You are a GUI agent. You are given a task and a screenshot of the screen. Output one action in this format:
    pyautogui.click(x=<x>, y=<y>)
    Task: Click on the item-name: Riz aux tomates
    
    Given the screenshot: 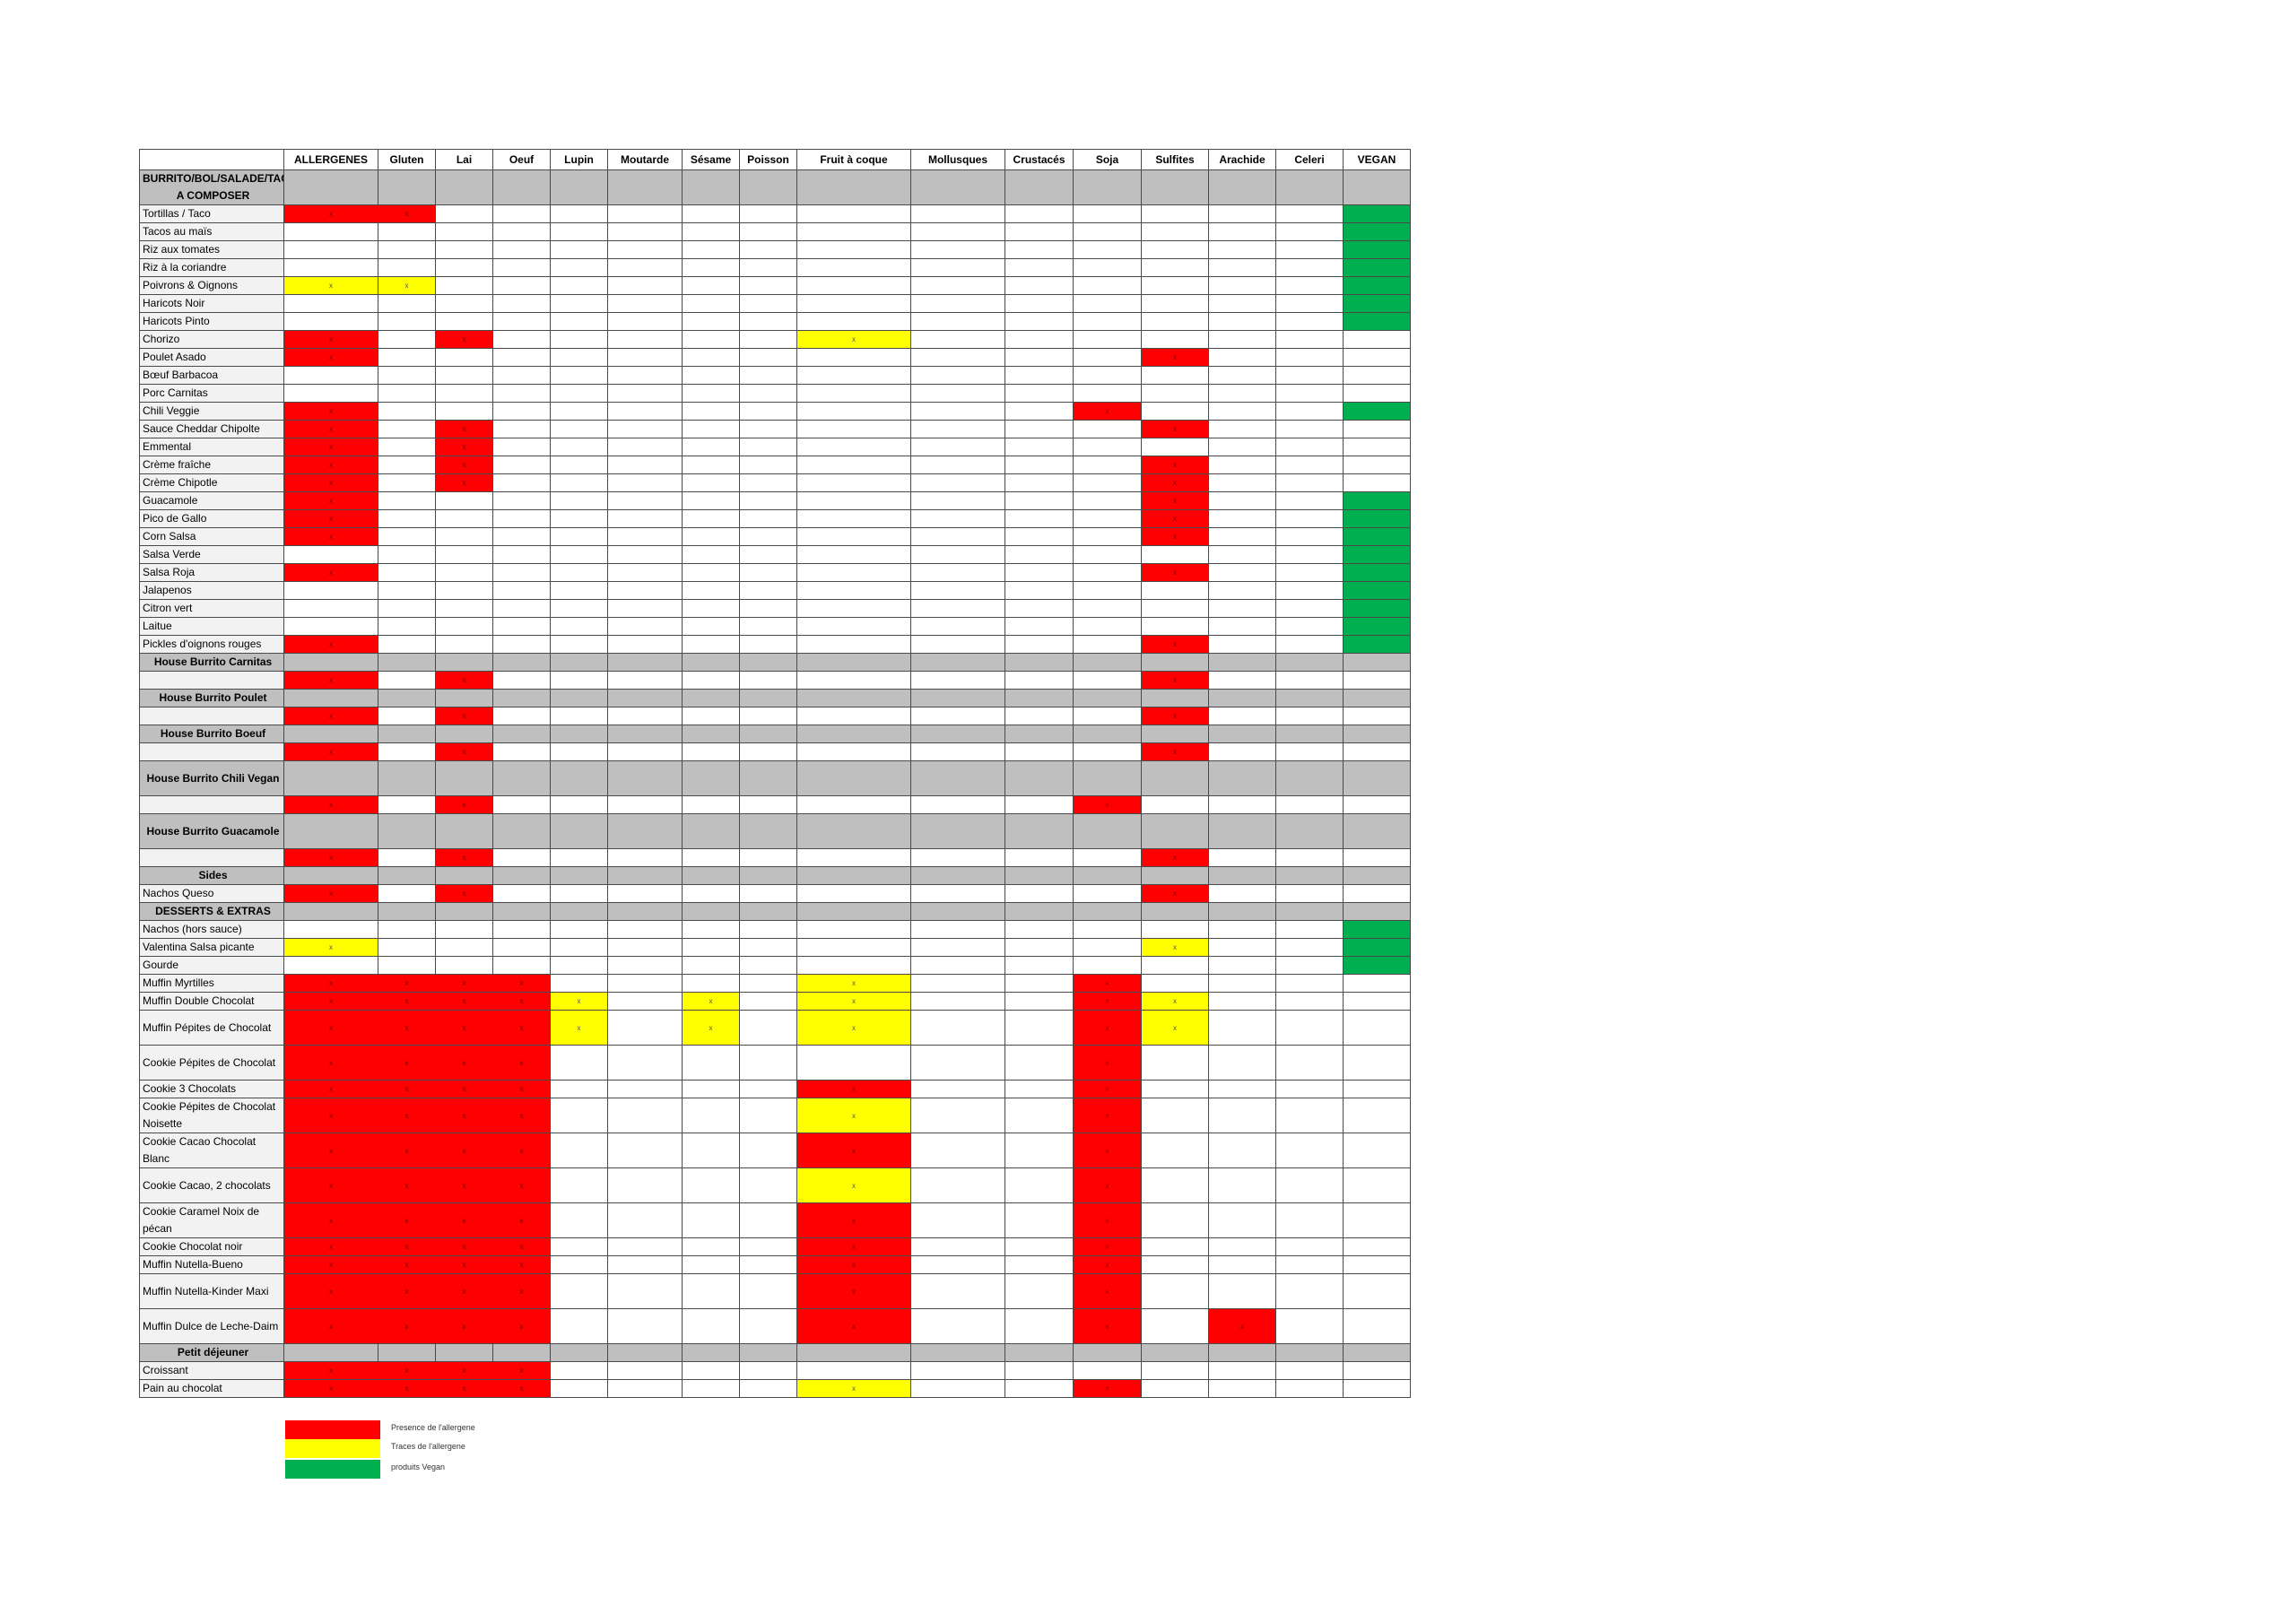 What is the action you would take?
    pyautogui.click(x=211, y=249)
    